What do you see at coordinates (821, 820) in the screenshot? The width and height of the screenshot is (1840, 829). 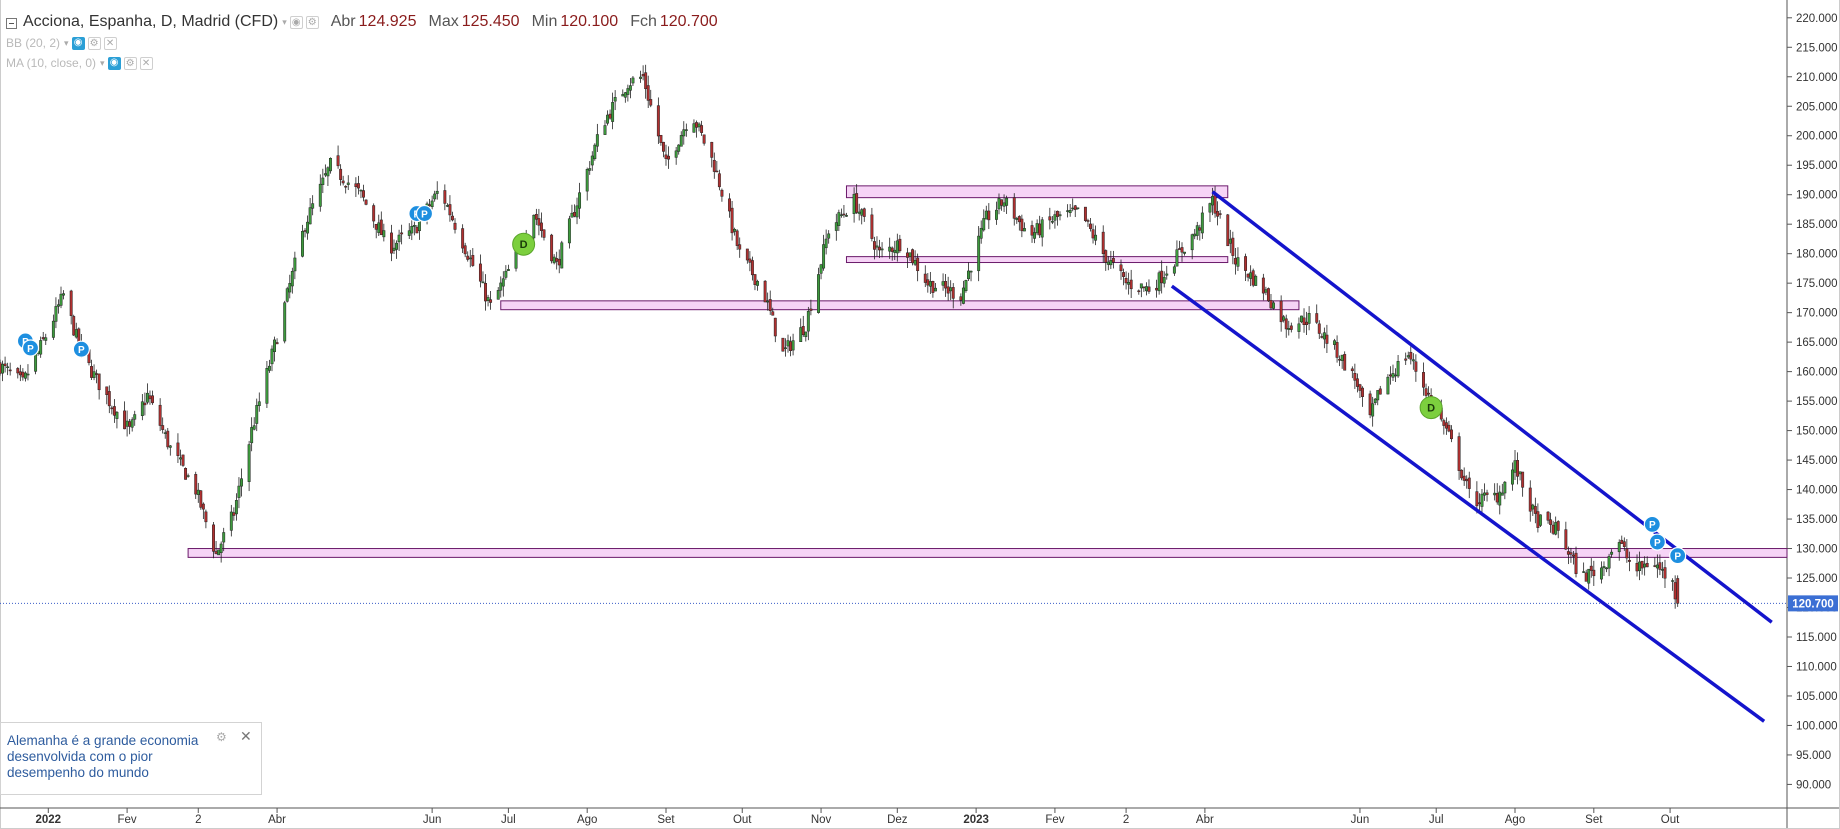 I see `x-tick-label: Nov` at bounding box center [821, 820].